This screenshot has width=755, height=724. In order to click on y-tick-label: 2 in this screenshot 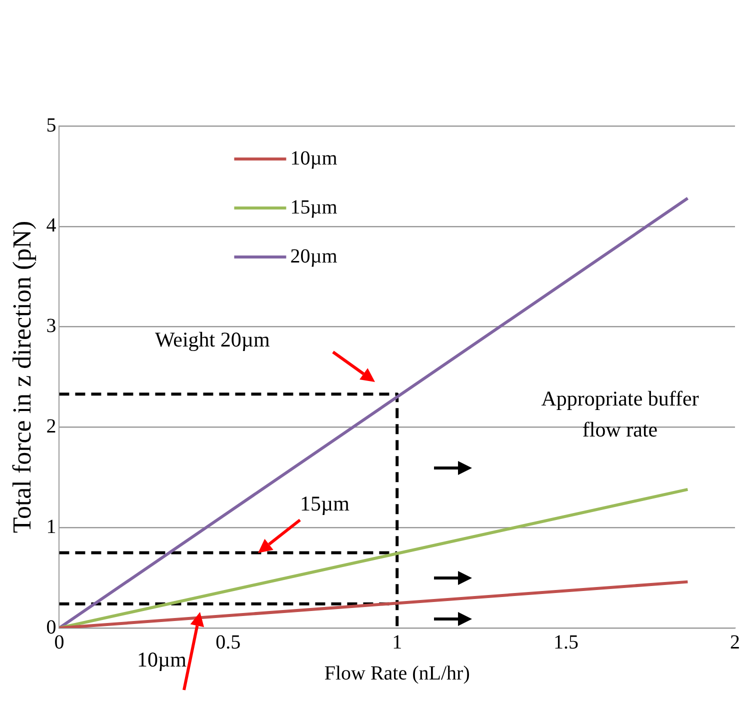, I will do `click(51, 426)`.